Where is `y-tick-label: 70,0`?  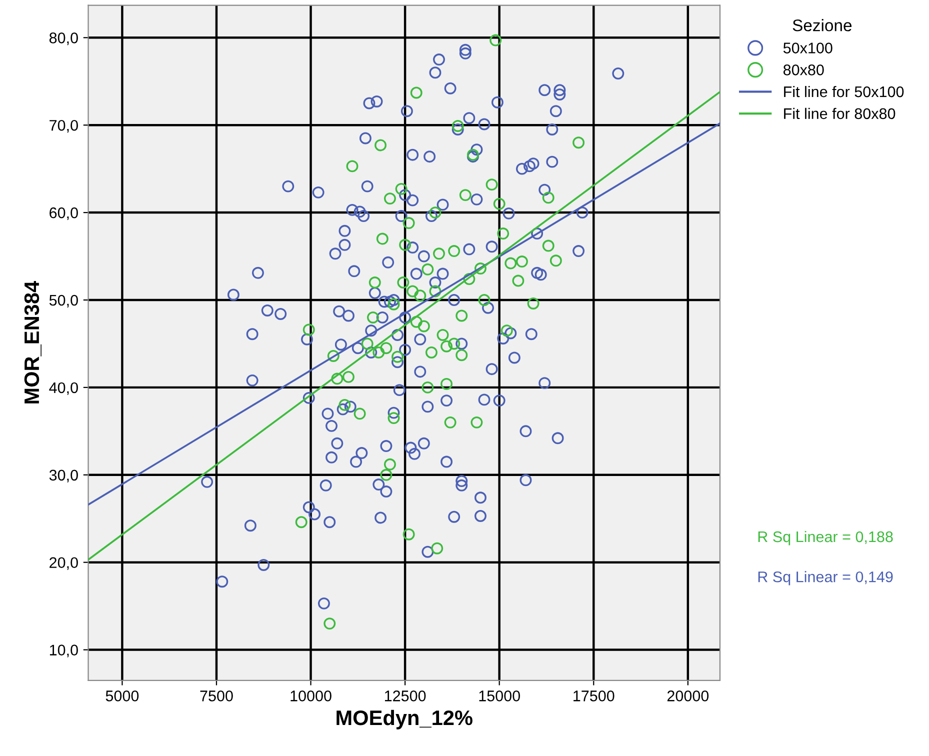
y-tick-label: 70,0 is located at coordinates (64, 126).